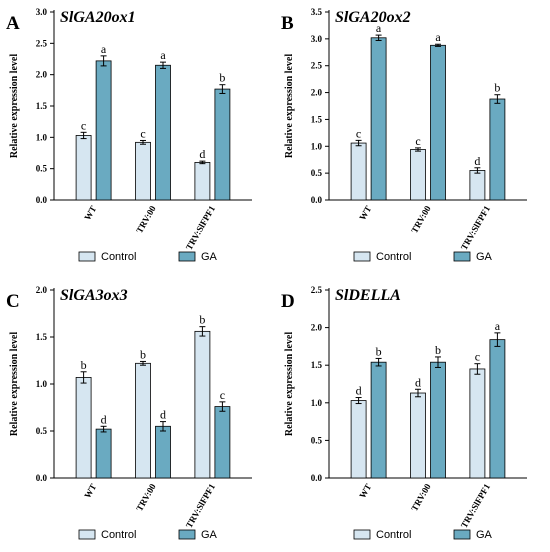 The height and width of the screenshot is (552, 550). What do you see at coordinates (98, 17) in the screenshot?
I see `chart-title: SlGA20ox1` at bounding box center [98, 17].